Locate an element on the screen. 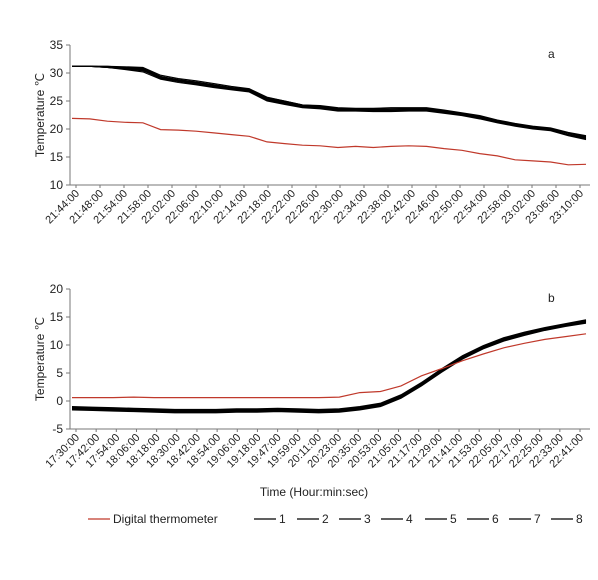 The height and width of the screenshot is (580, 598). y-tick-label: 25 is located at coordinates (57, 101).